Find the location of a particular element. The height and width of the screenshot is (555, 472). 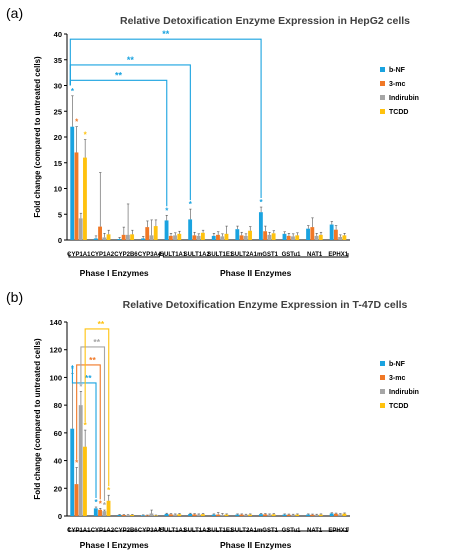

x-tick-label: CYP3A4 is located at coordinates (150, 255).